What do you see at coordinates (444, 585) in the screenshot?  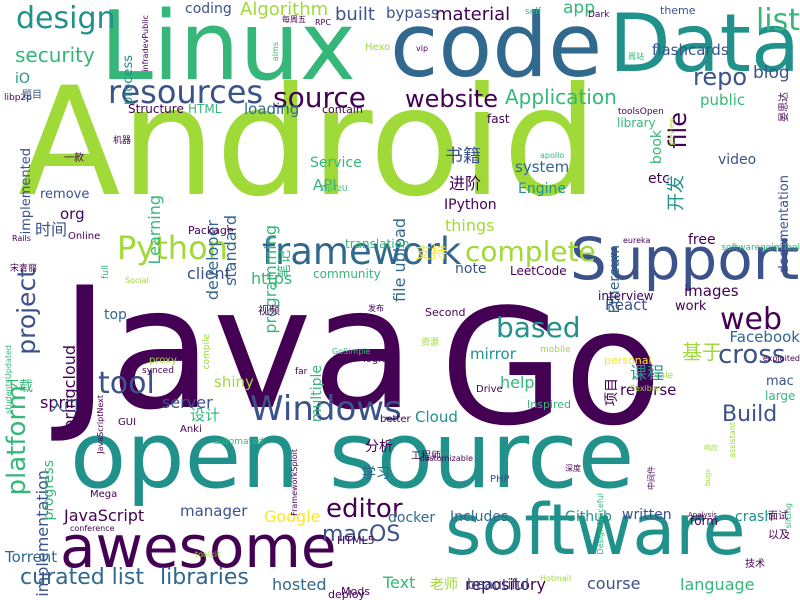 I see `cloud-word-cjk-179: 老师` at bounding box center [444, 585].